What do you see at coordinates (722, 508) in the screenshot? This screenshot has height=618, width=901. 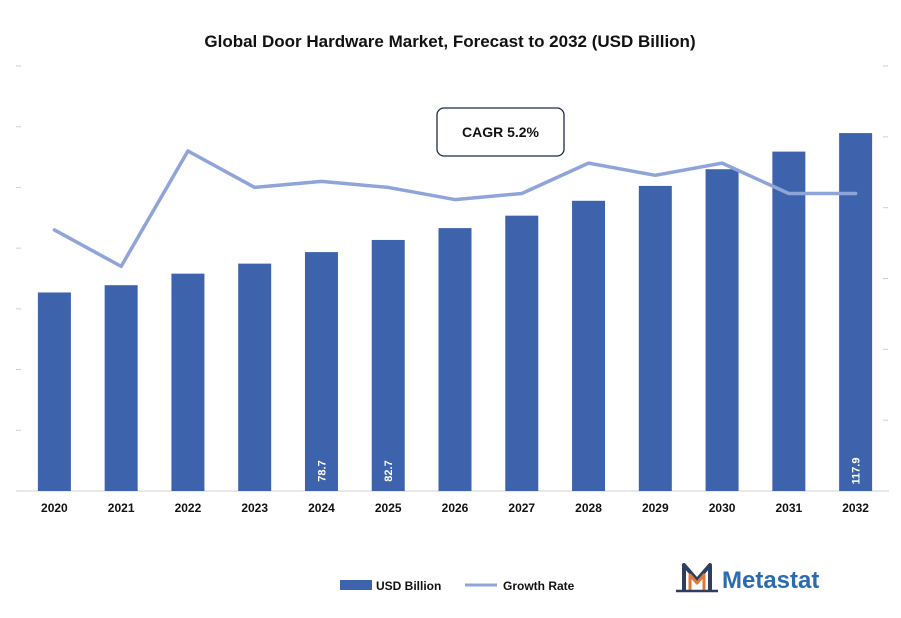 I see `x-tick-label-2030: 2030` at bounding box center [722, 508].